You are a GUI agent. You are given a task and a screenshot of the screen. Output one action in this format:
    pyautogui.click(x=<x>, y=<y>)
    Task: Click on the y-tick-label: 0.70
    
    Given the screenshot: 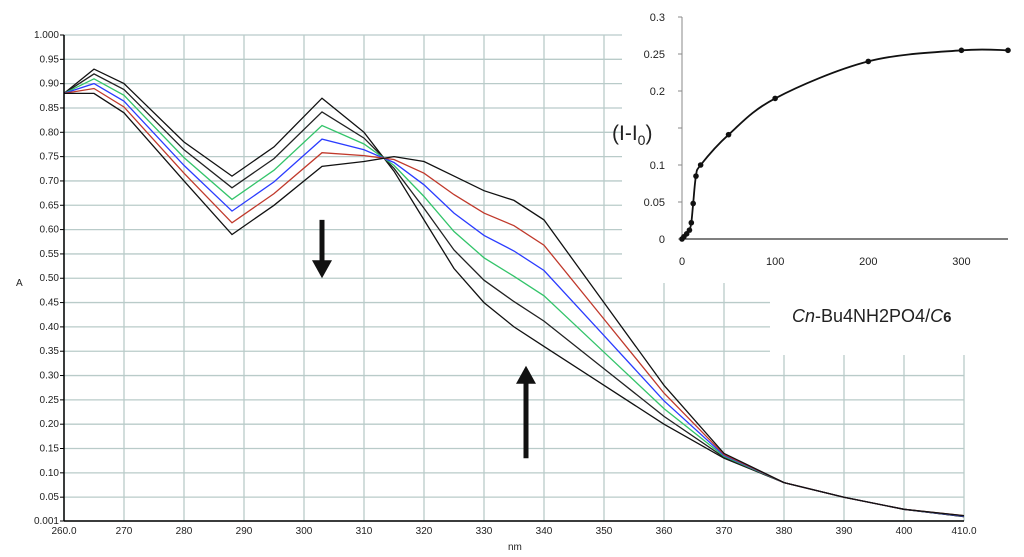 What is the action you would take?
    pyautogui.click(x=50, y=181)
    